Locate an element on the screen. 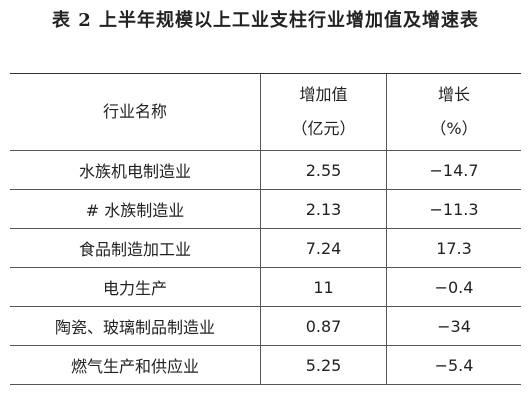 Image resolution: width=531 pixels, height=406 pixels. table-cell: −11.3 is located at coordinates (453, 209).